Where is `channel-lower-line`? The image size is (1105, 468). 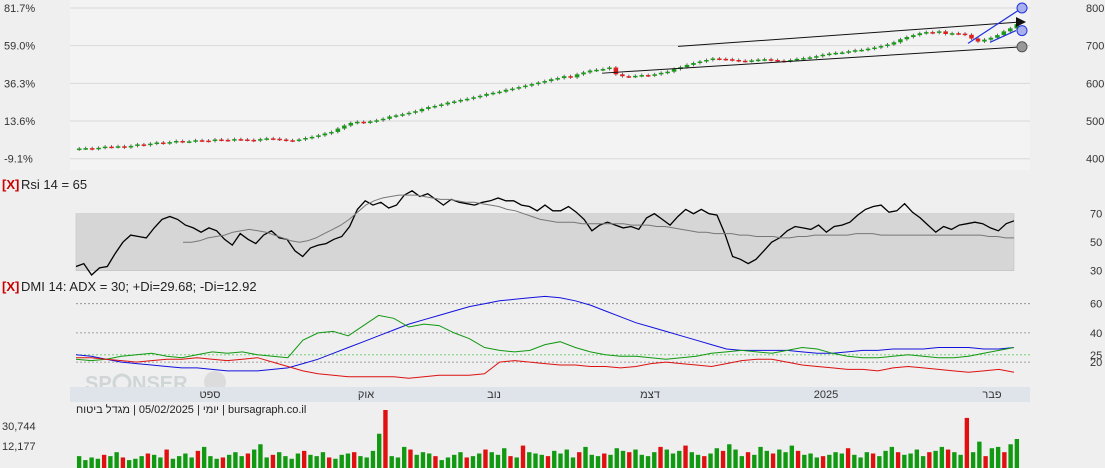 channel-lower-line is located at coordinates (812, 60).